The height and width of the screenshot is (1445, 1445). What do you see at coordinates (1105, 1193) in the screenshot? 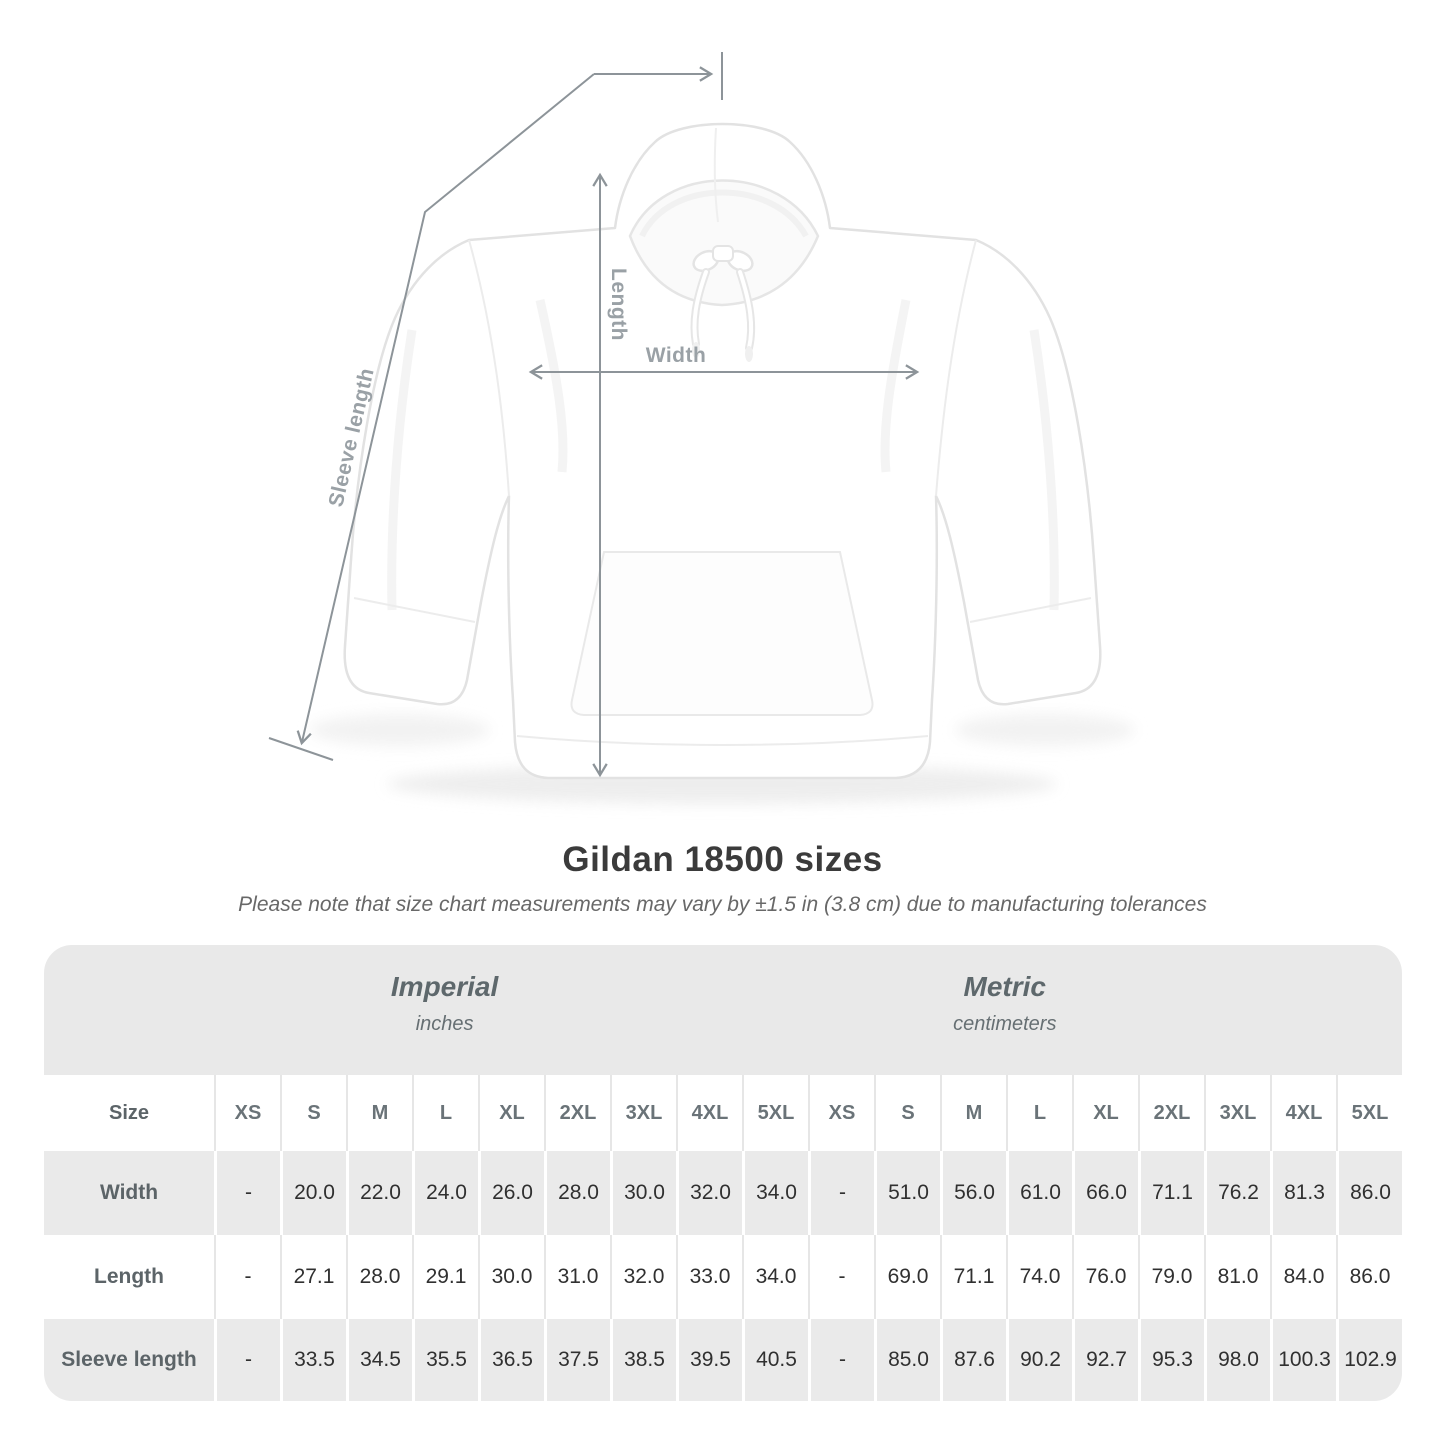
I see `cell: 66.0` at bounding box center [1105, 1193].